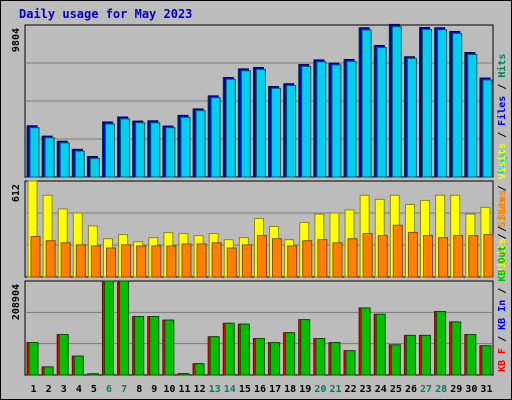 The width and height of the screenshot is (512, 400). Describe the element at coordinates (411, 389) in the screenshot. I see `day-label-26: 26` at that location.